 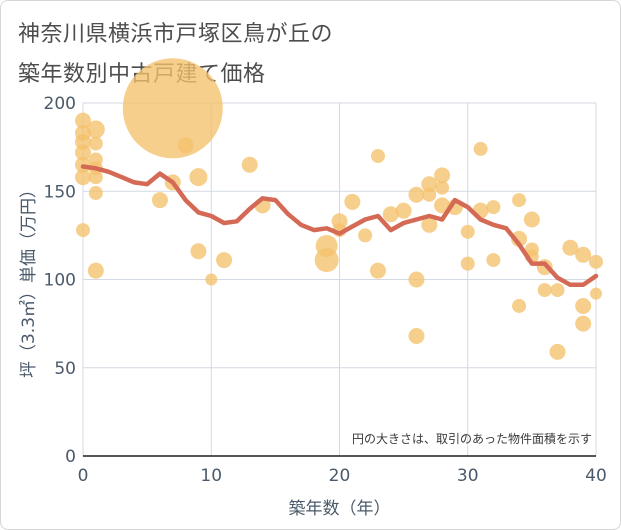 I want to click on x-tick-label: 30, so click(x=468, y=476).